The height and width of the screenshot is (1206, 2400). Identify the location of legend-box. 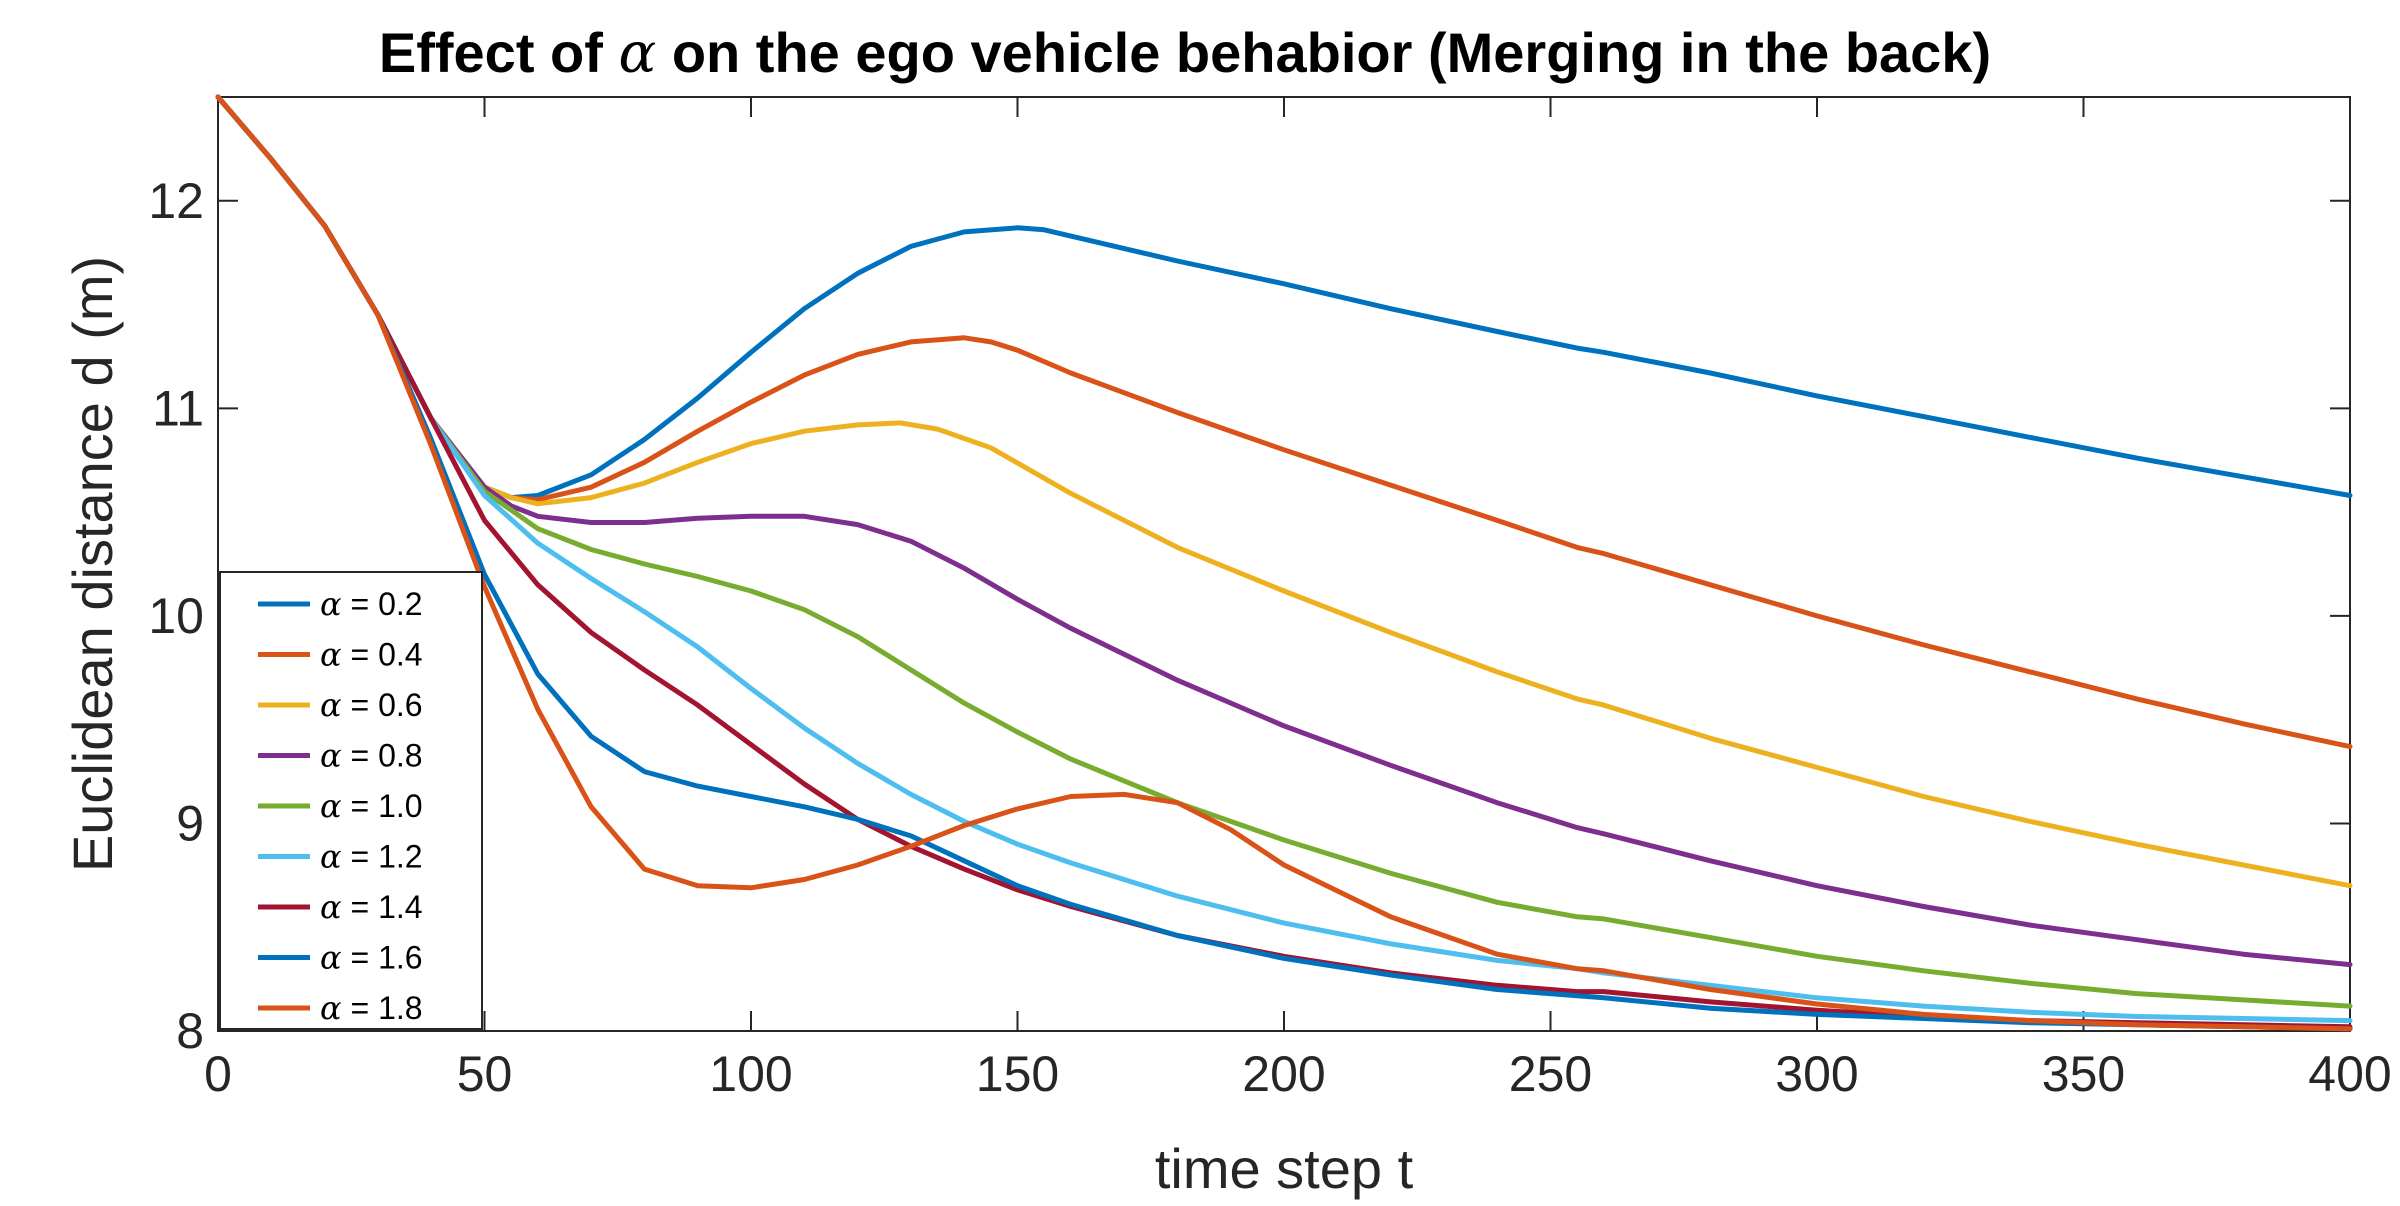
(351, 800).